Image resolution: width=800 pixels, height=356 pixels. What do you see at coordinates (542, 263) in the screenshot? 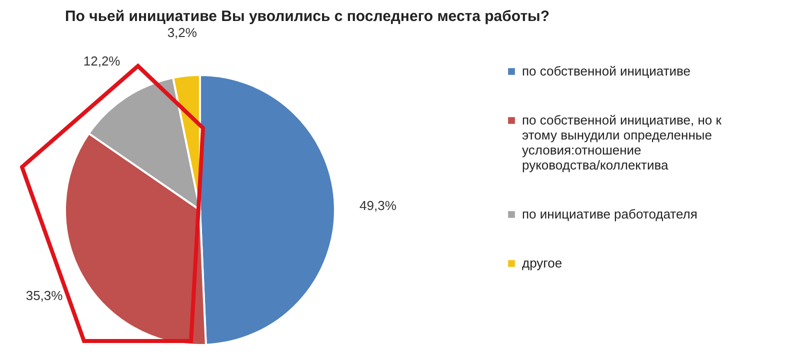
I see `legend-label: другое` at bounding box center [542, 263].